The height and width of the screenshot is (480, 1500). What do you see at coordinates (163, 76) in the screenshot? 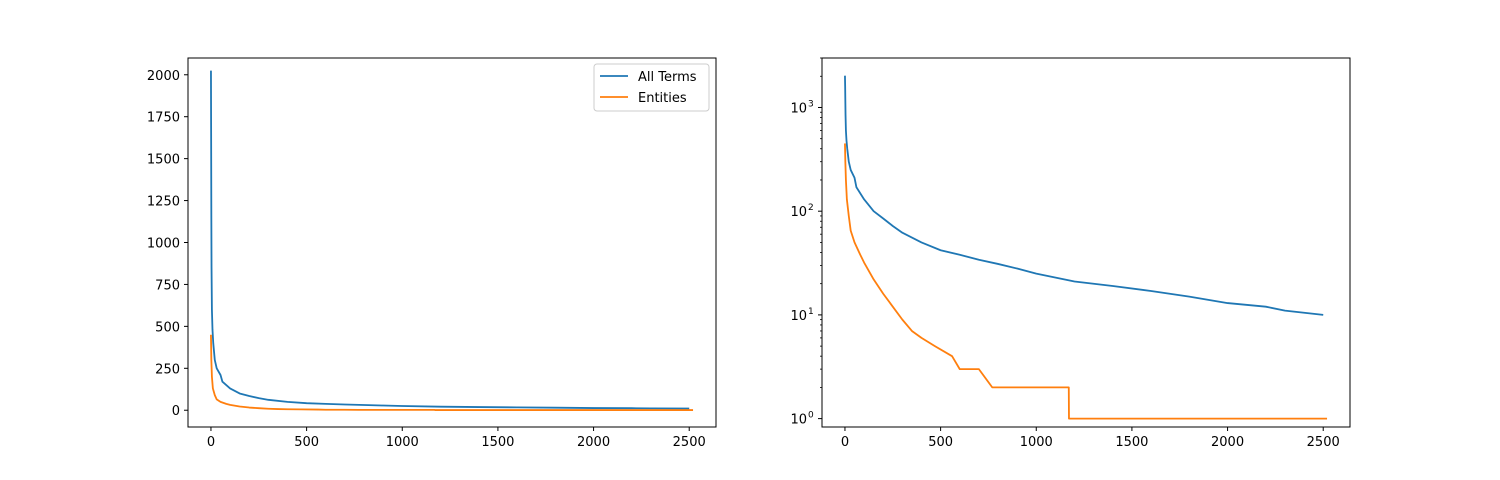
I see `y-tick-label: 2000` at bounding box center [163, 76].